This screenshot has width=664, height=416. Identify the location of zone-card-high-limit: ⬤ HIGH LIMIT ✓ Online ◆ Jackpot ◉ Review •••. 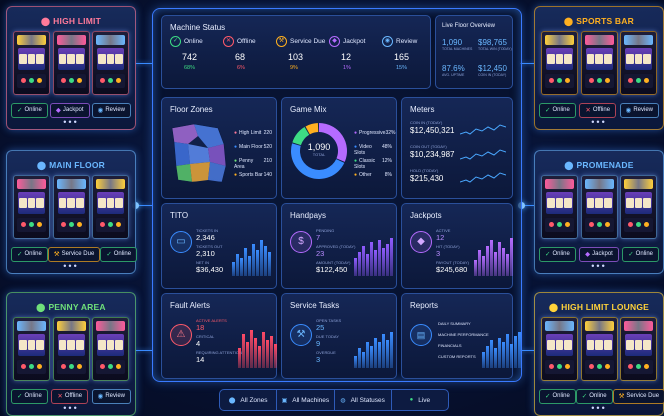
(71, 68).